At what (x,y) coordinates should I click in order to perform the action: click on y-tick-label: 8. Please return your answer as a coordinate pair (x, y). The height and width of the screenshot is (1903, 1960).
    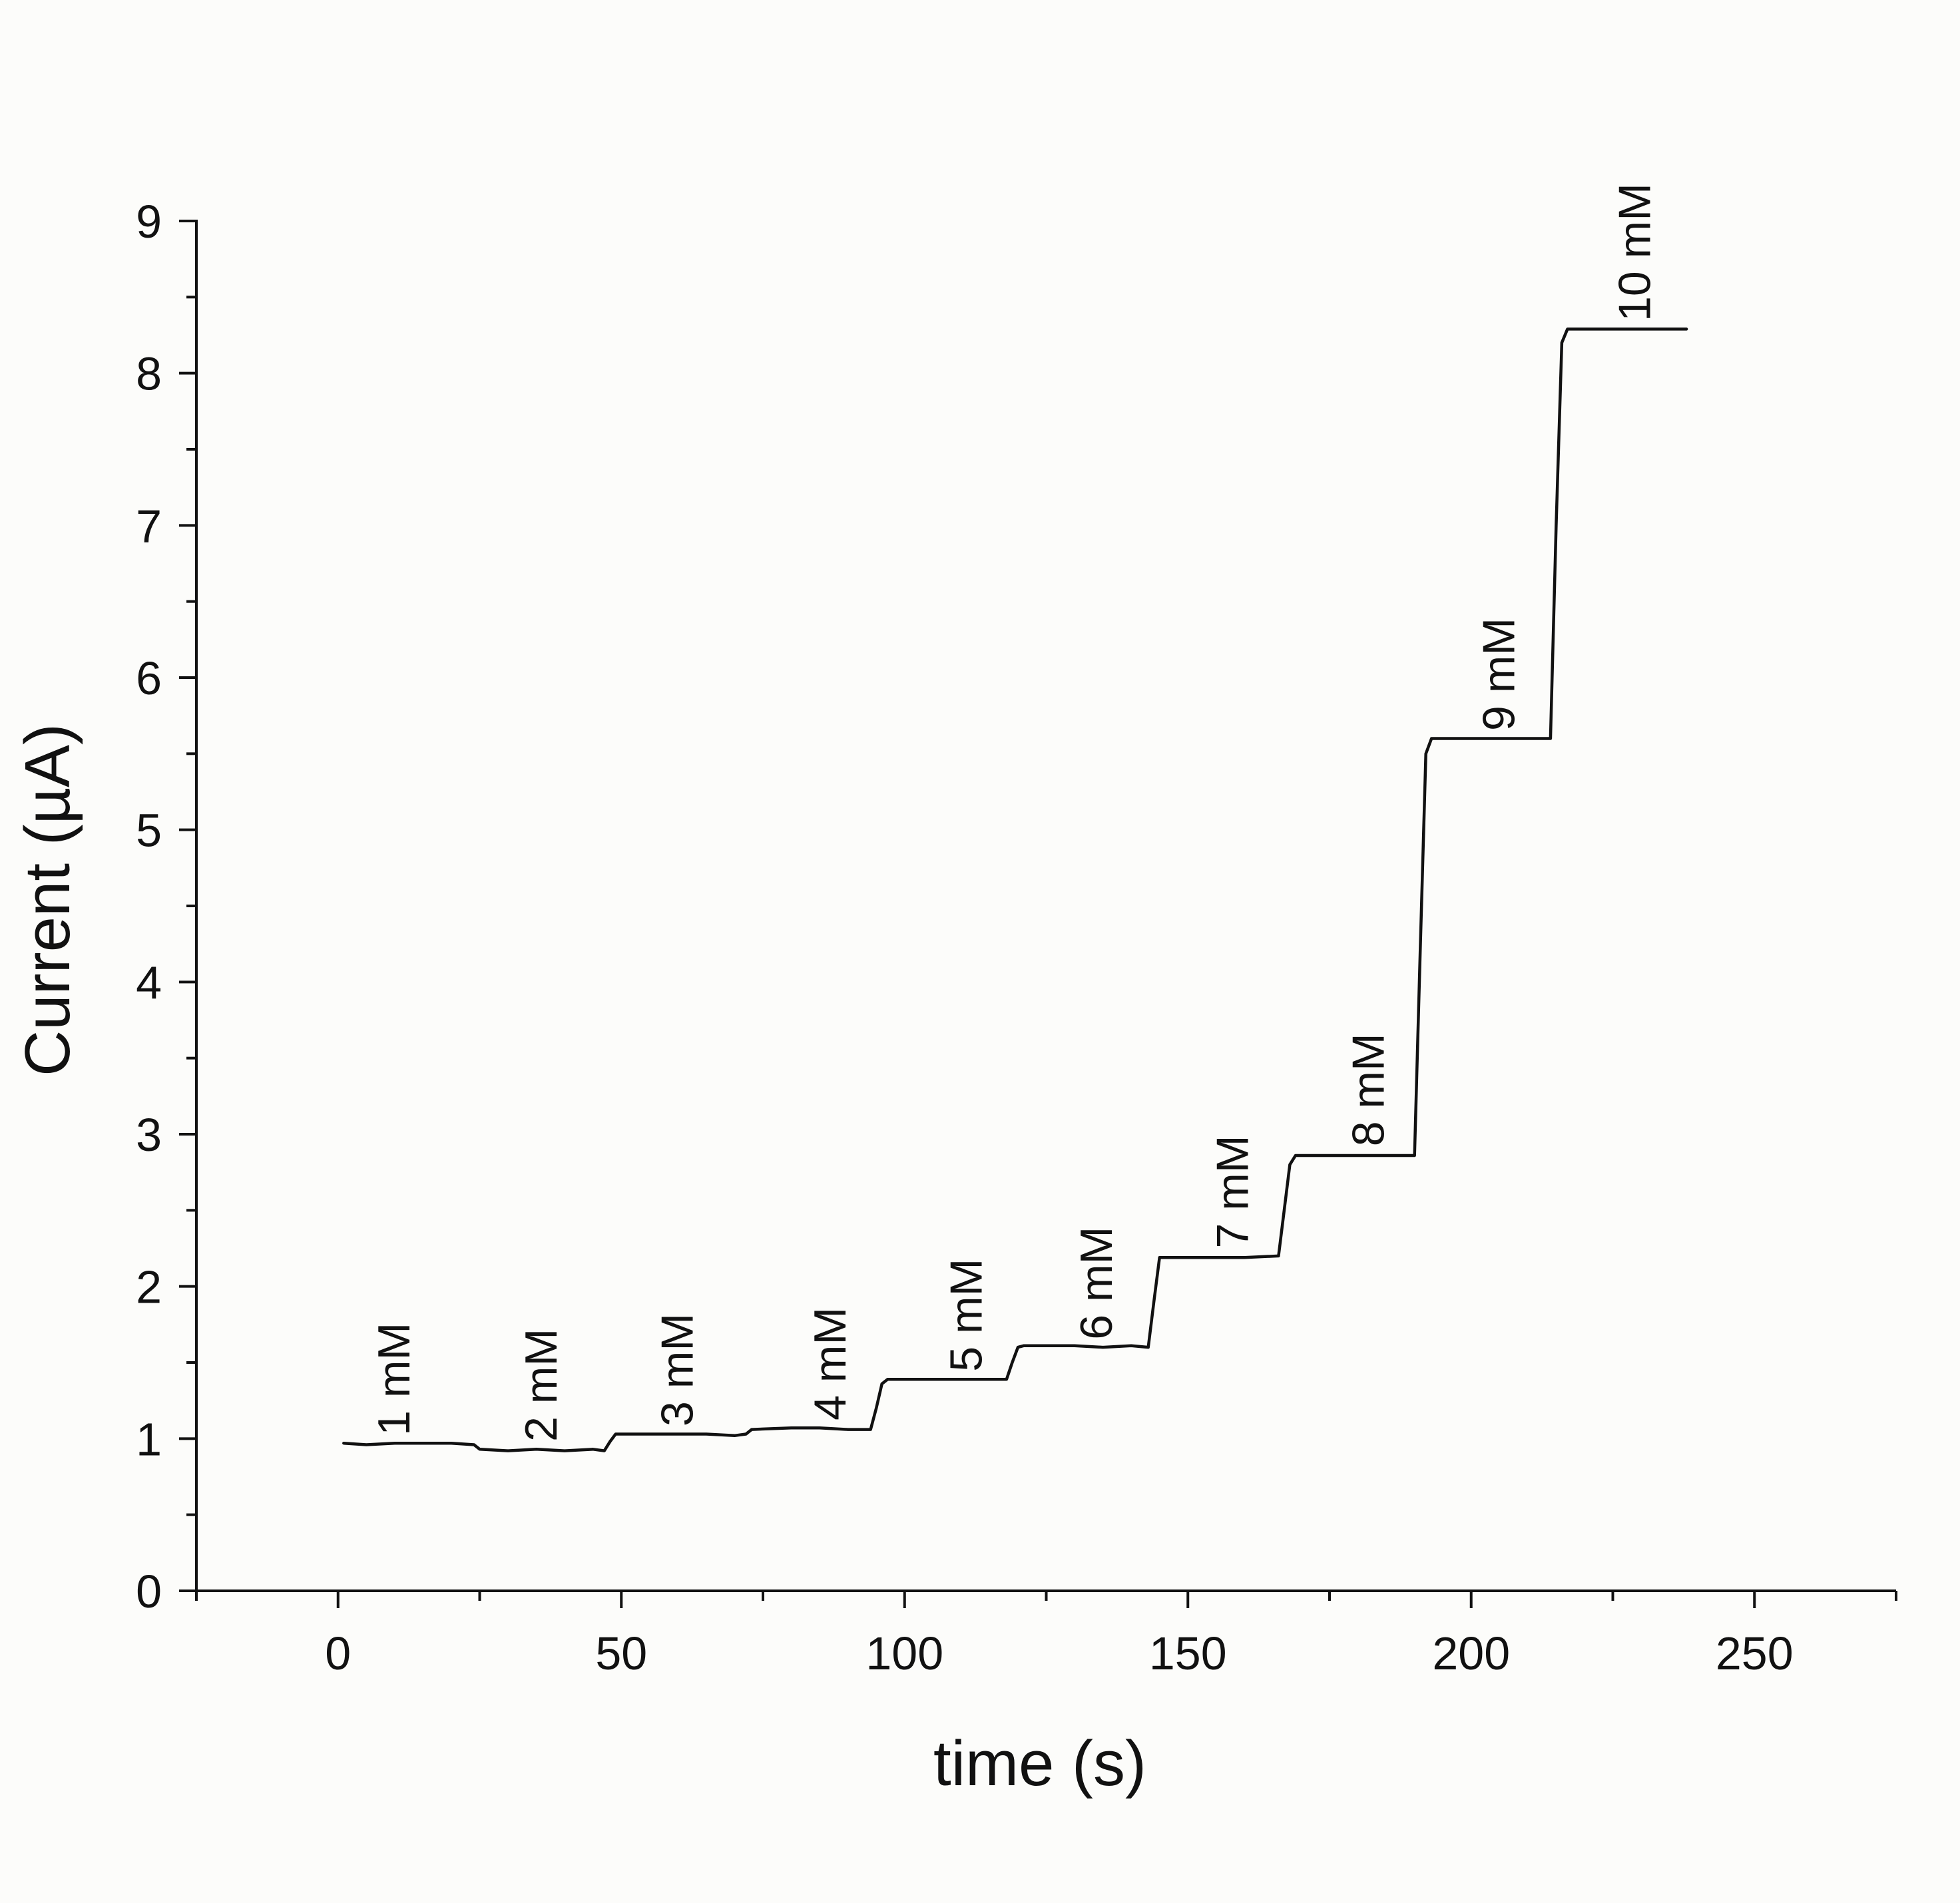
    Looking at the image, I should click on (149, 374).